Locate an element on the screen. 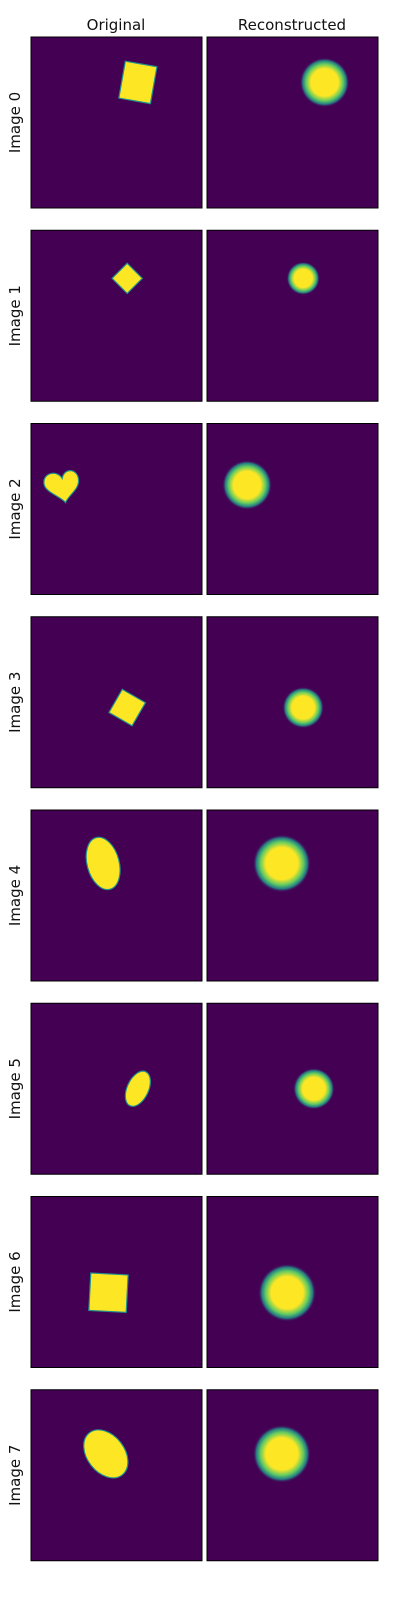 The width and height of the screenshot is (400, 1600). image-row: Image 5 is located at coordinates (192, 1088).